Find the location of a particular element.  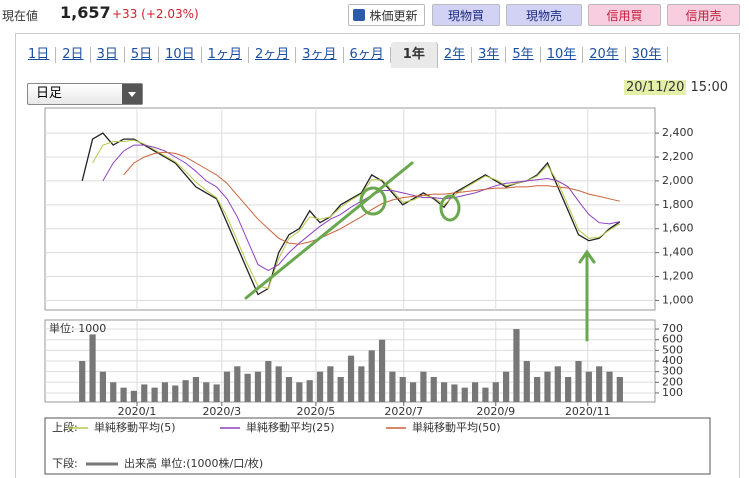

y-tick-label: 500 is located at coordinates (672, 349).